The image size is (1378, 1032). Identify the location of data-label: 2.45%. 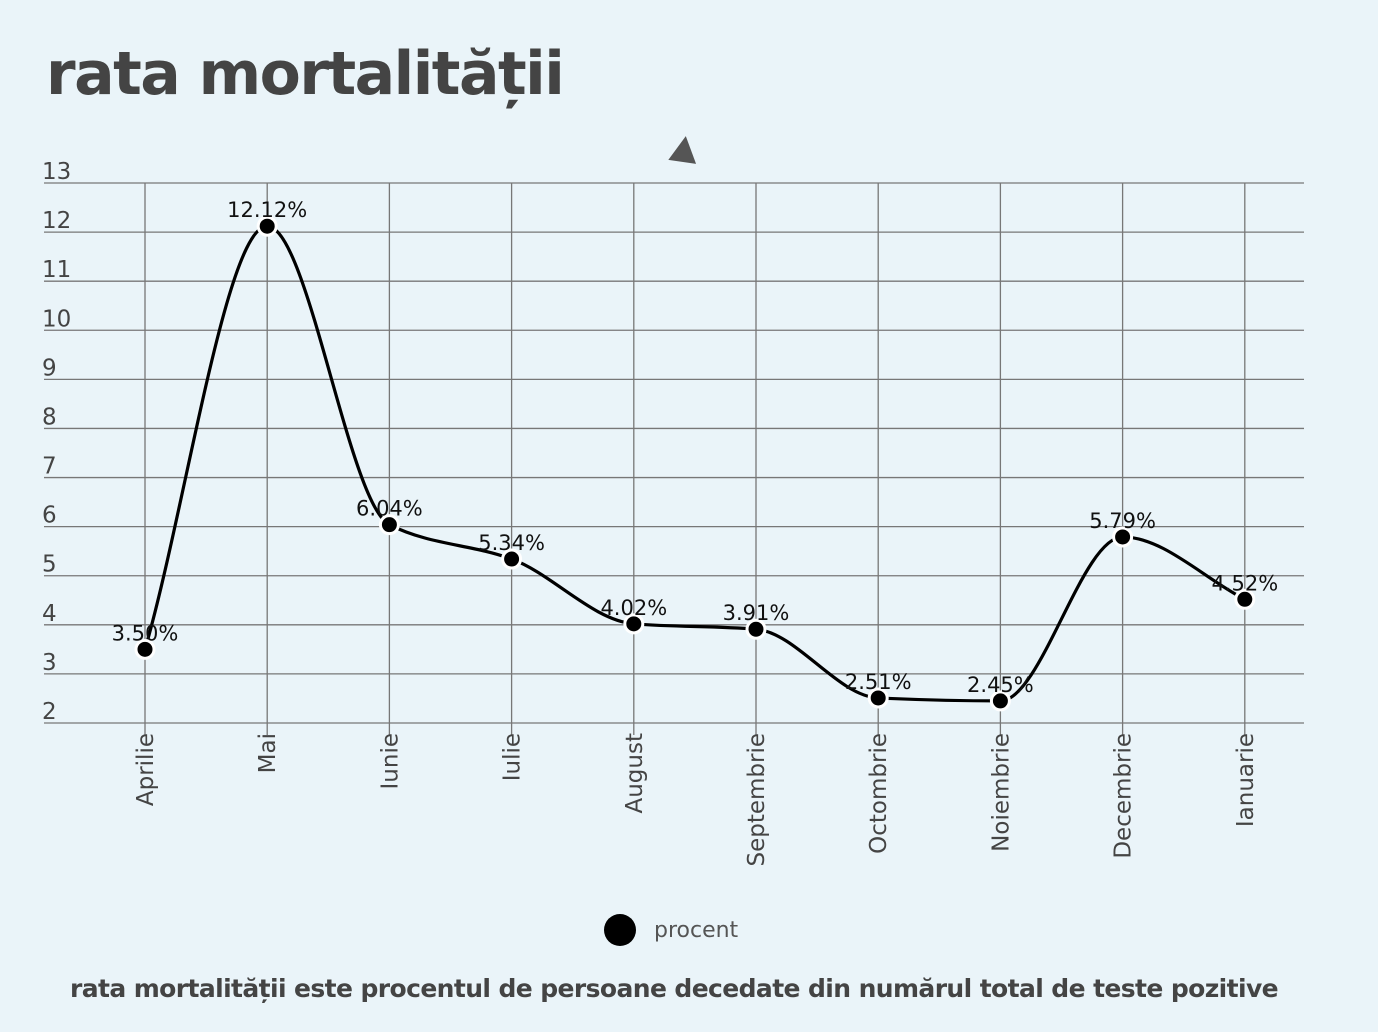
(1000, 685).